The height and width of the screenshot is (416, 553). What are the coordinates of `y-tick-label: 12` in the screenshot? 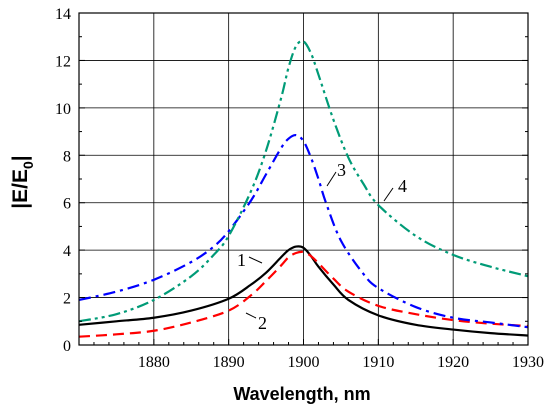 It's located at (63, 61).